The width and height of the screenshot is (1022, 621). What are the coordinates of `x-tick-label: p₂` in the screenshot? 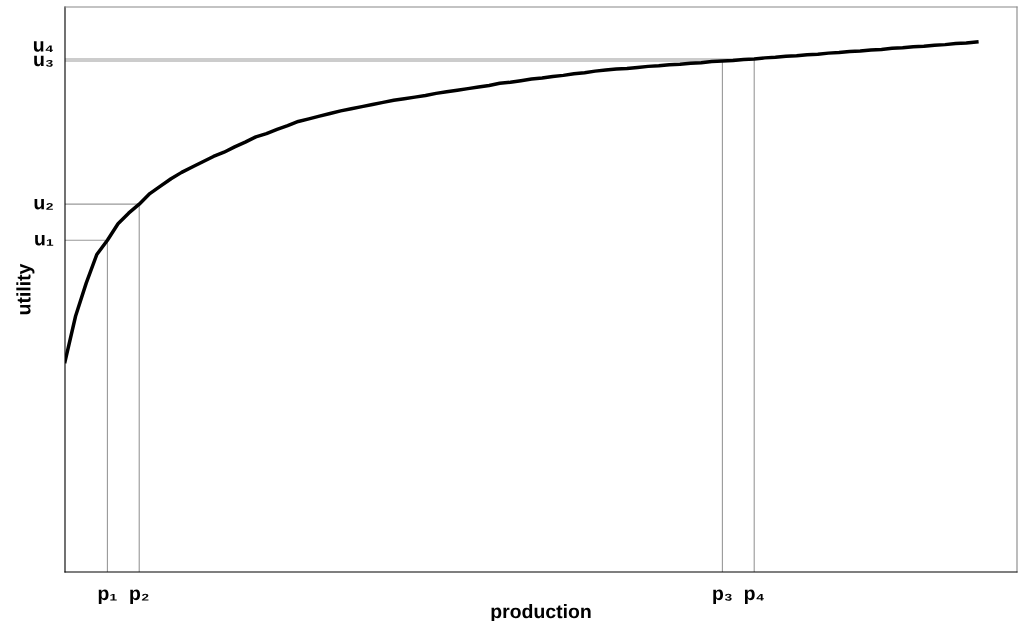 It's located at (139, 597).